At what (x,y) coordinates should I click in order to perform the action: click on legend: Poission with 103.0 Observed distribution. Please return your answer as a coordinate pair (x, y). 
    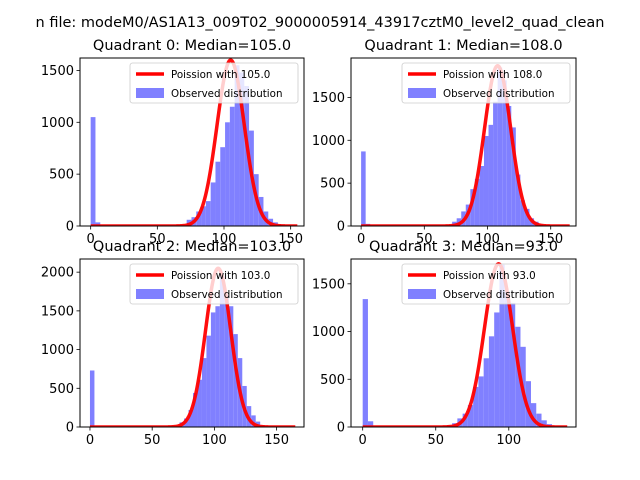
    Looking at the image, I should click on (214, 284).